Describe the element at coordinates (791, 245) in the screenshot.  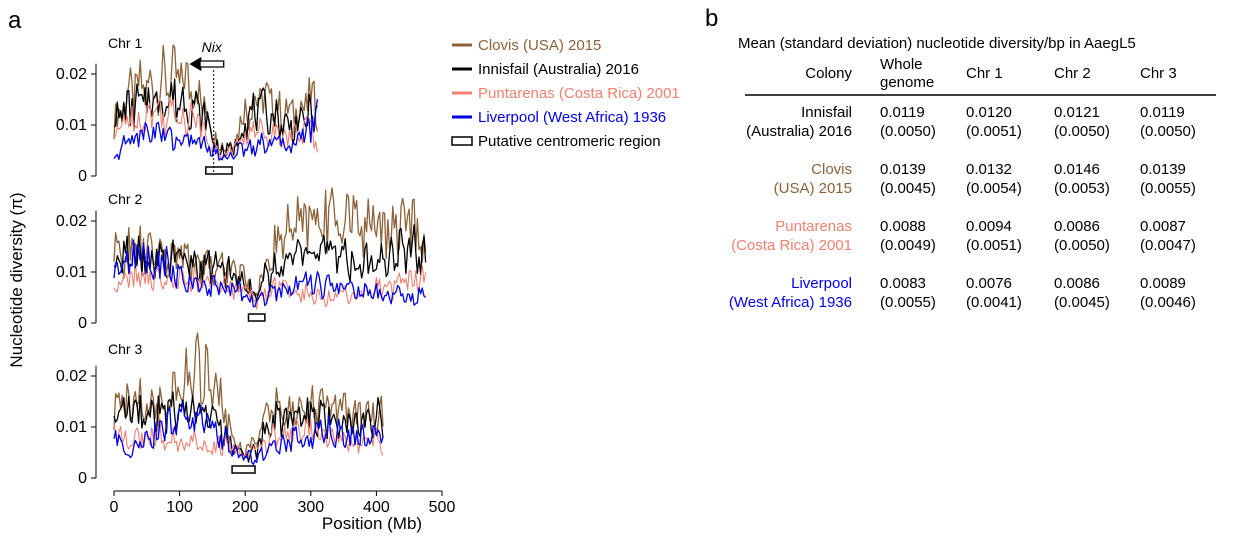
I see `table-colony-detail: (Costa Rica) 2001` at that location.